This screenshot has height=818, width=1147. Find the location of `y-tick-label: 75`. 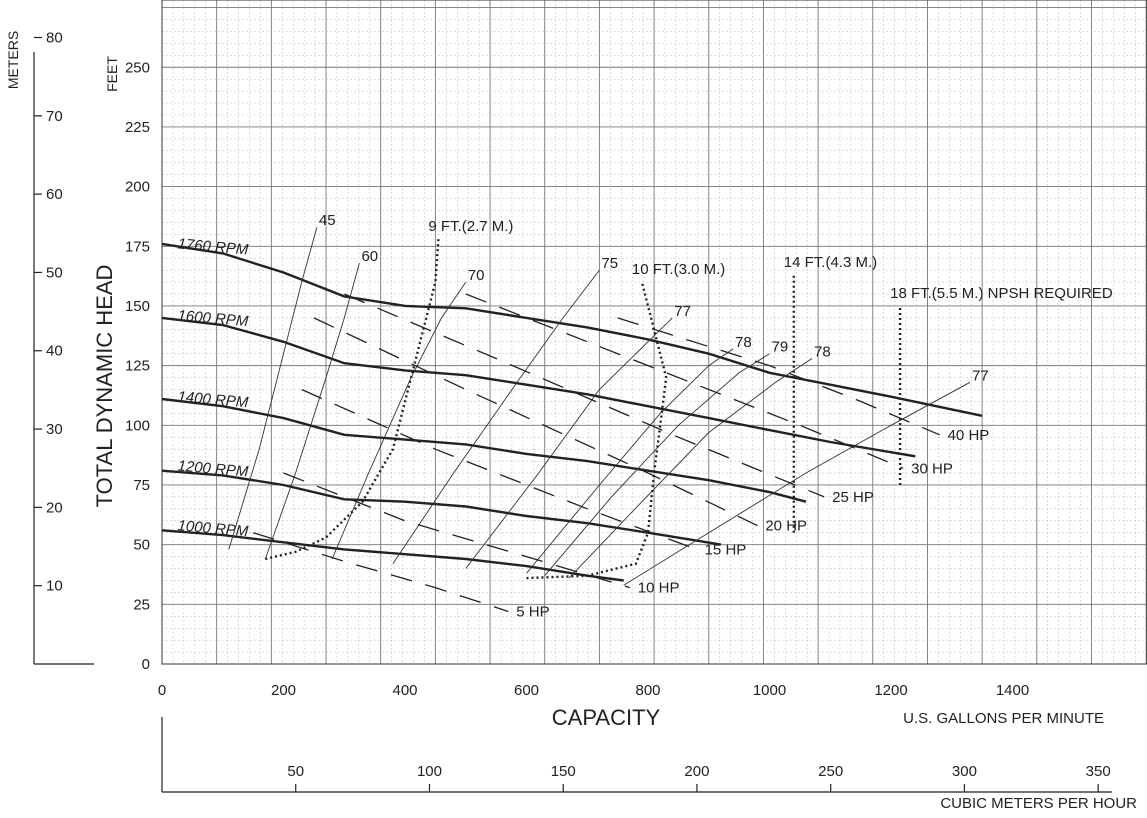

y-tick-label: 75 is located at coordinates (141, 485).